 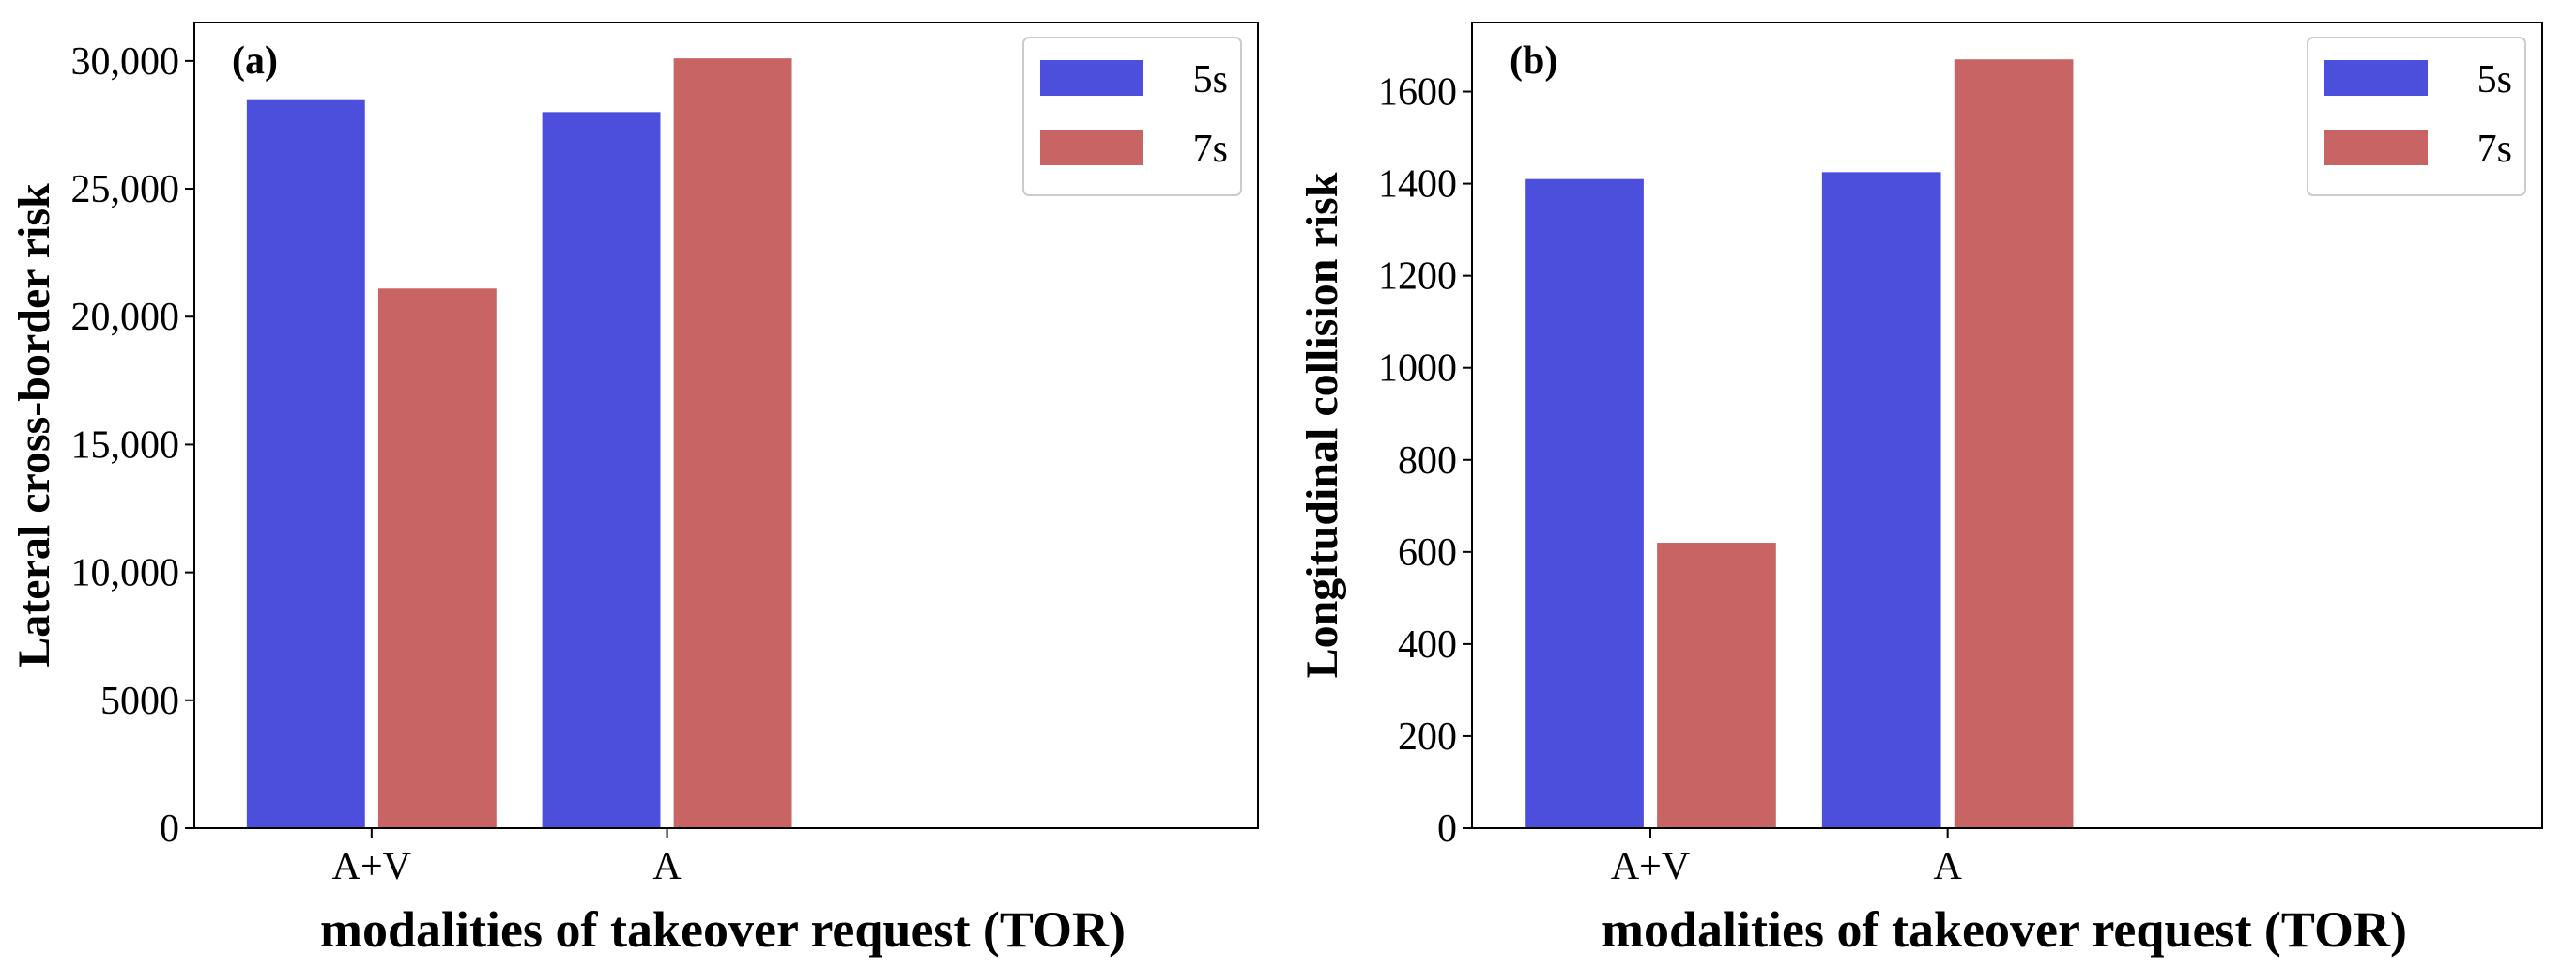 I want to click on y-tick-label: 25,000, so click(x=126, y=189).